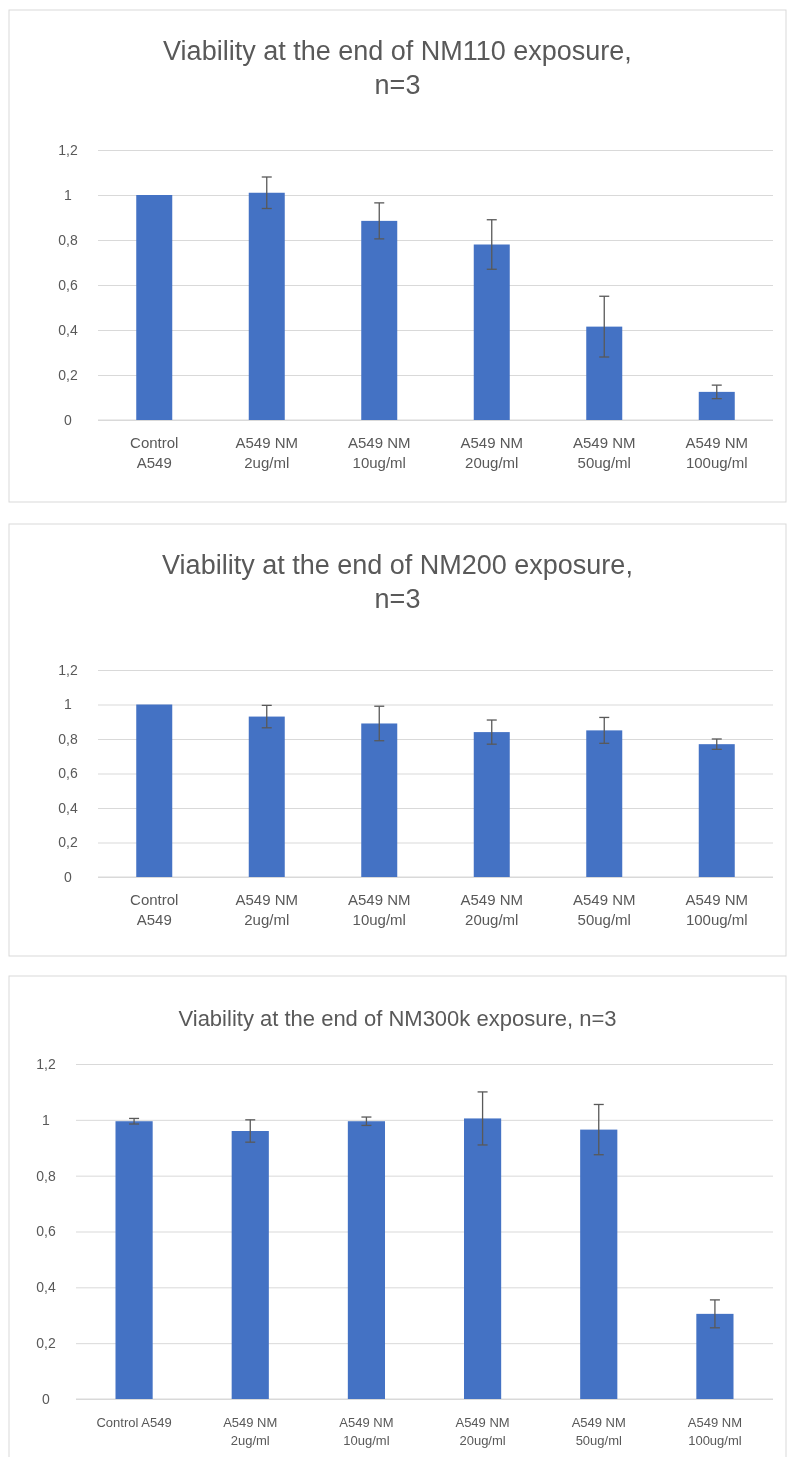 The image size is (787, 1457). Describe the element at coordinates (397, 582) in the screenshot. I see `chart-title: Viability at the end of NM200 exposure, n=3` at that location.